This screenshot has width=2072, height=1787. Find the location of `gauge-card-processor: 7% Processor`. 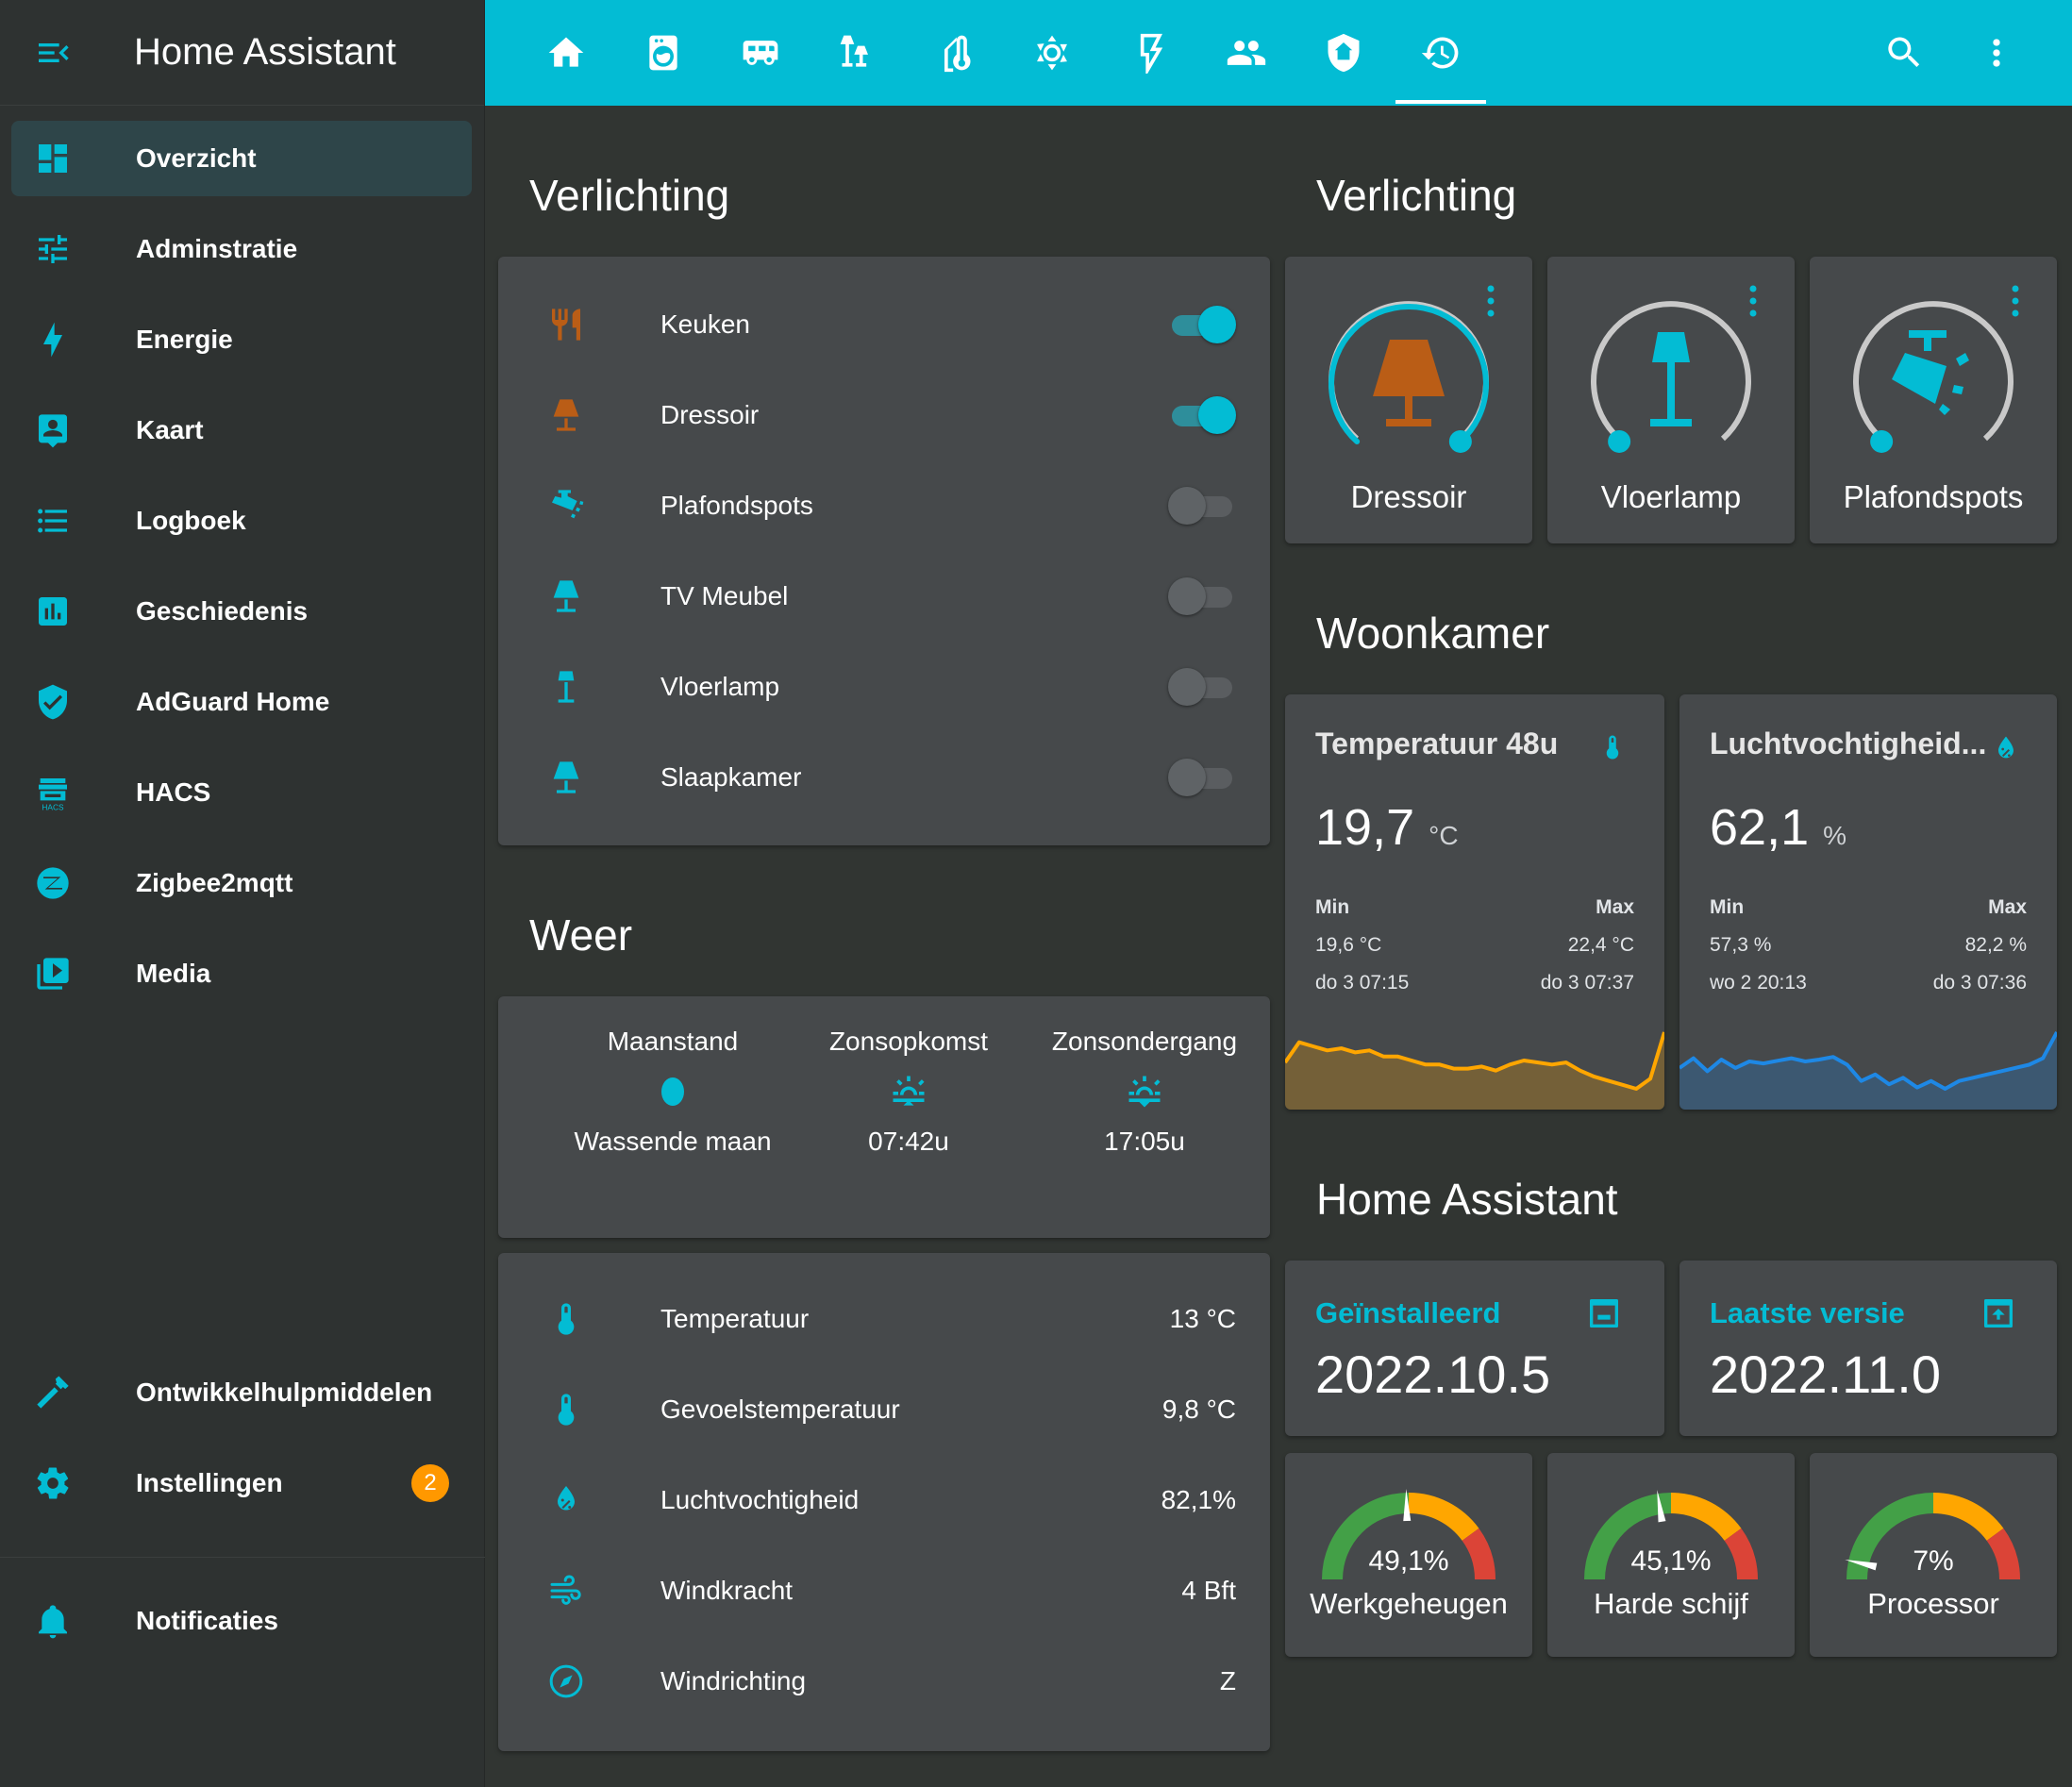

gauge-card-processor: 7% Processor is located at coordinates (1934, 1555).